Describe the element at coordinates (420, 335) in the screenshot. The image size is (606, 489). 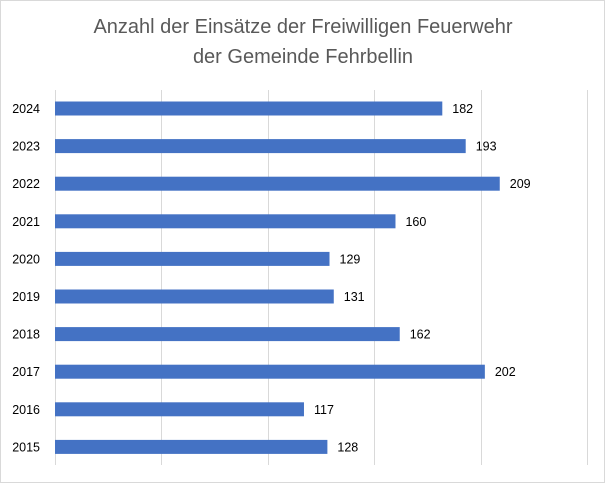
I see `data-label-2018: 162` at that location.